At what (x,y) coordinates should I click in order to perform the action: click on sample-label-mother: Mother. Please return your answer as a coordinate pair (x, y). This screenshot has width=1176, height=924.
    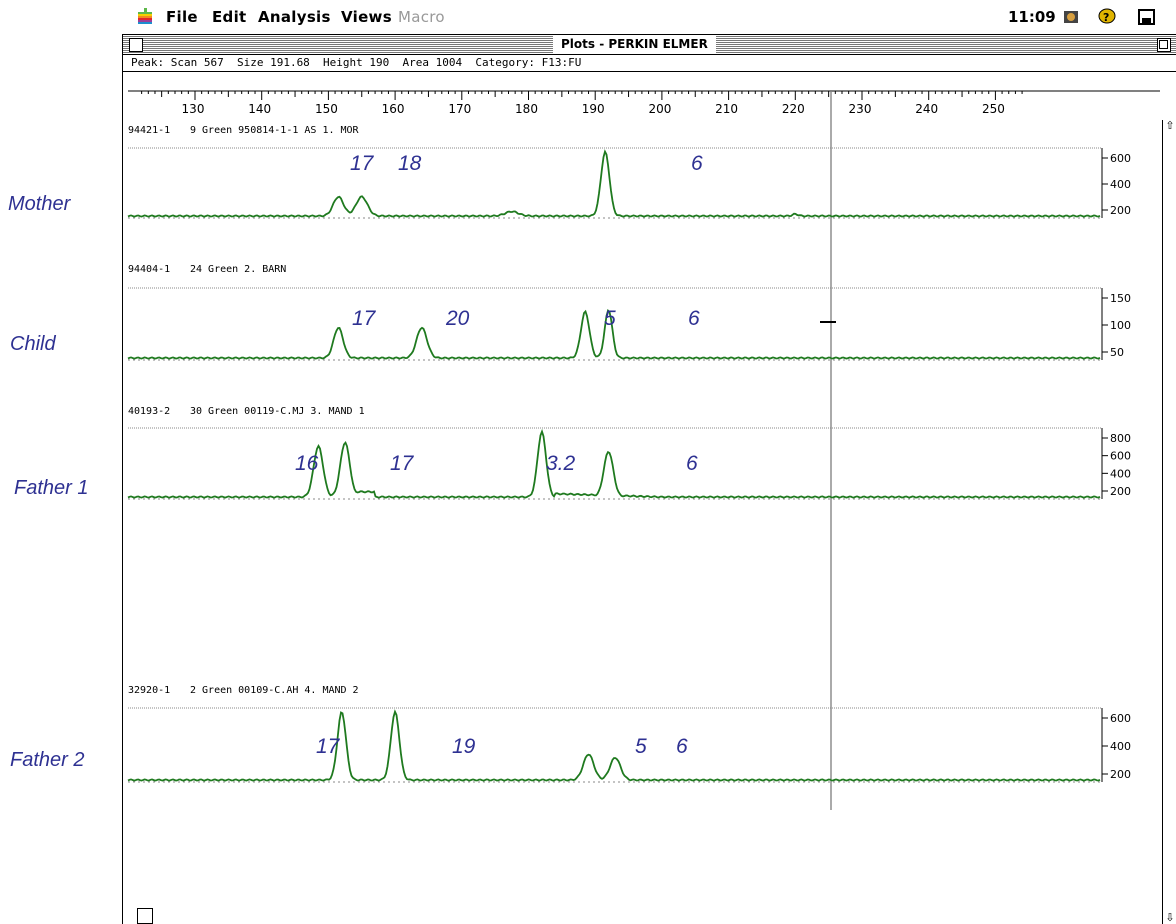
    Looking at the image, I should click on (39, 204).